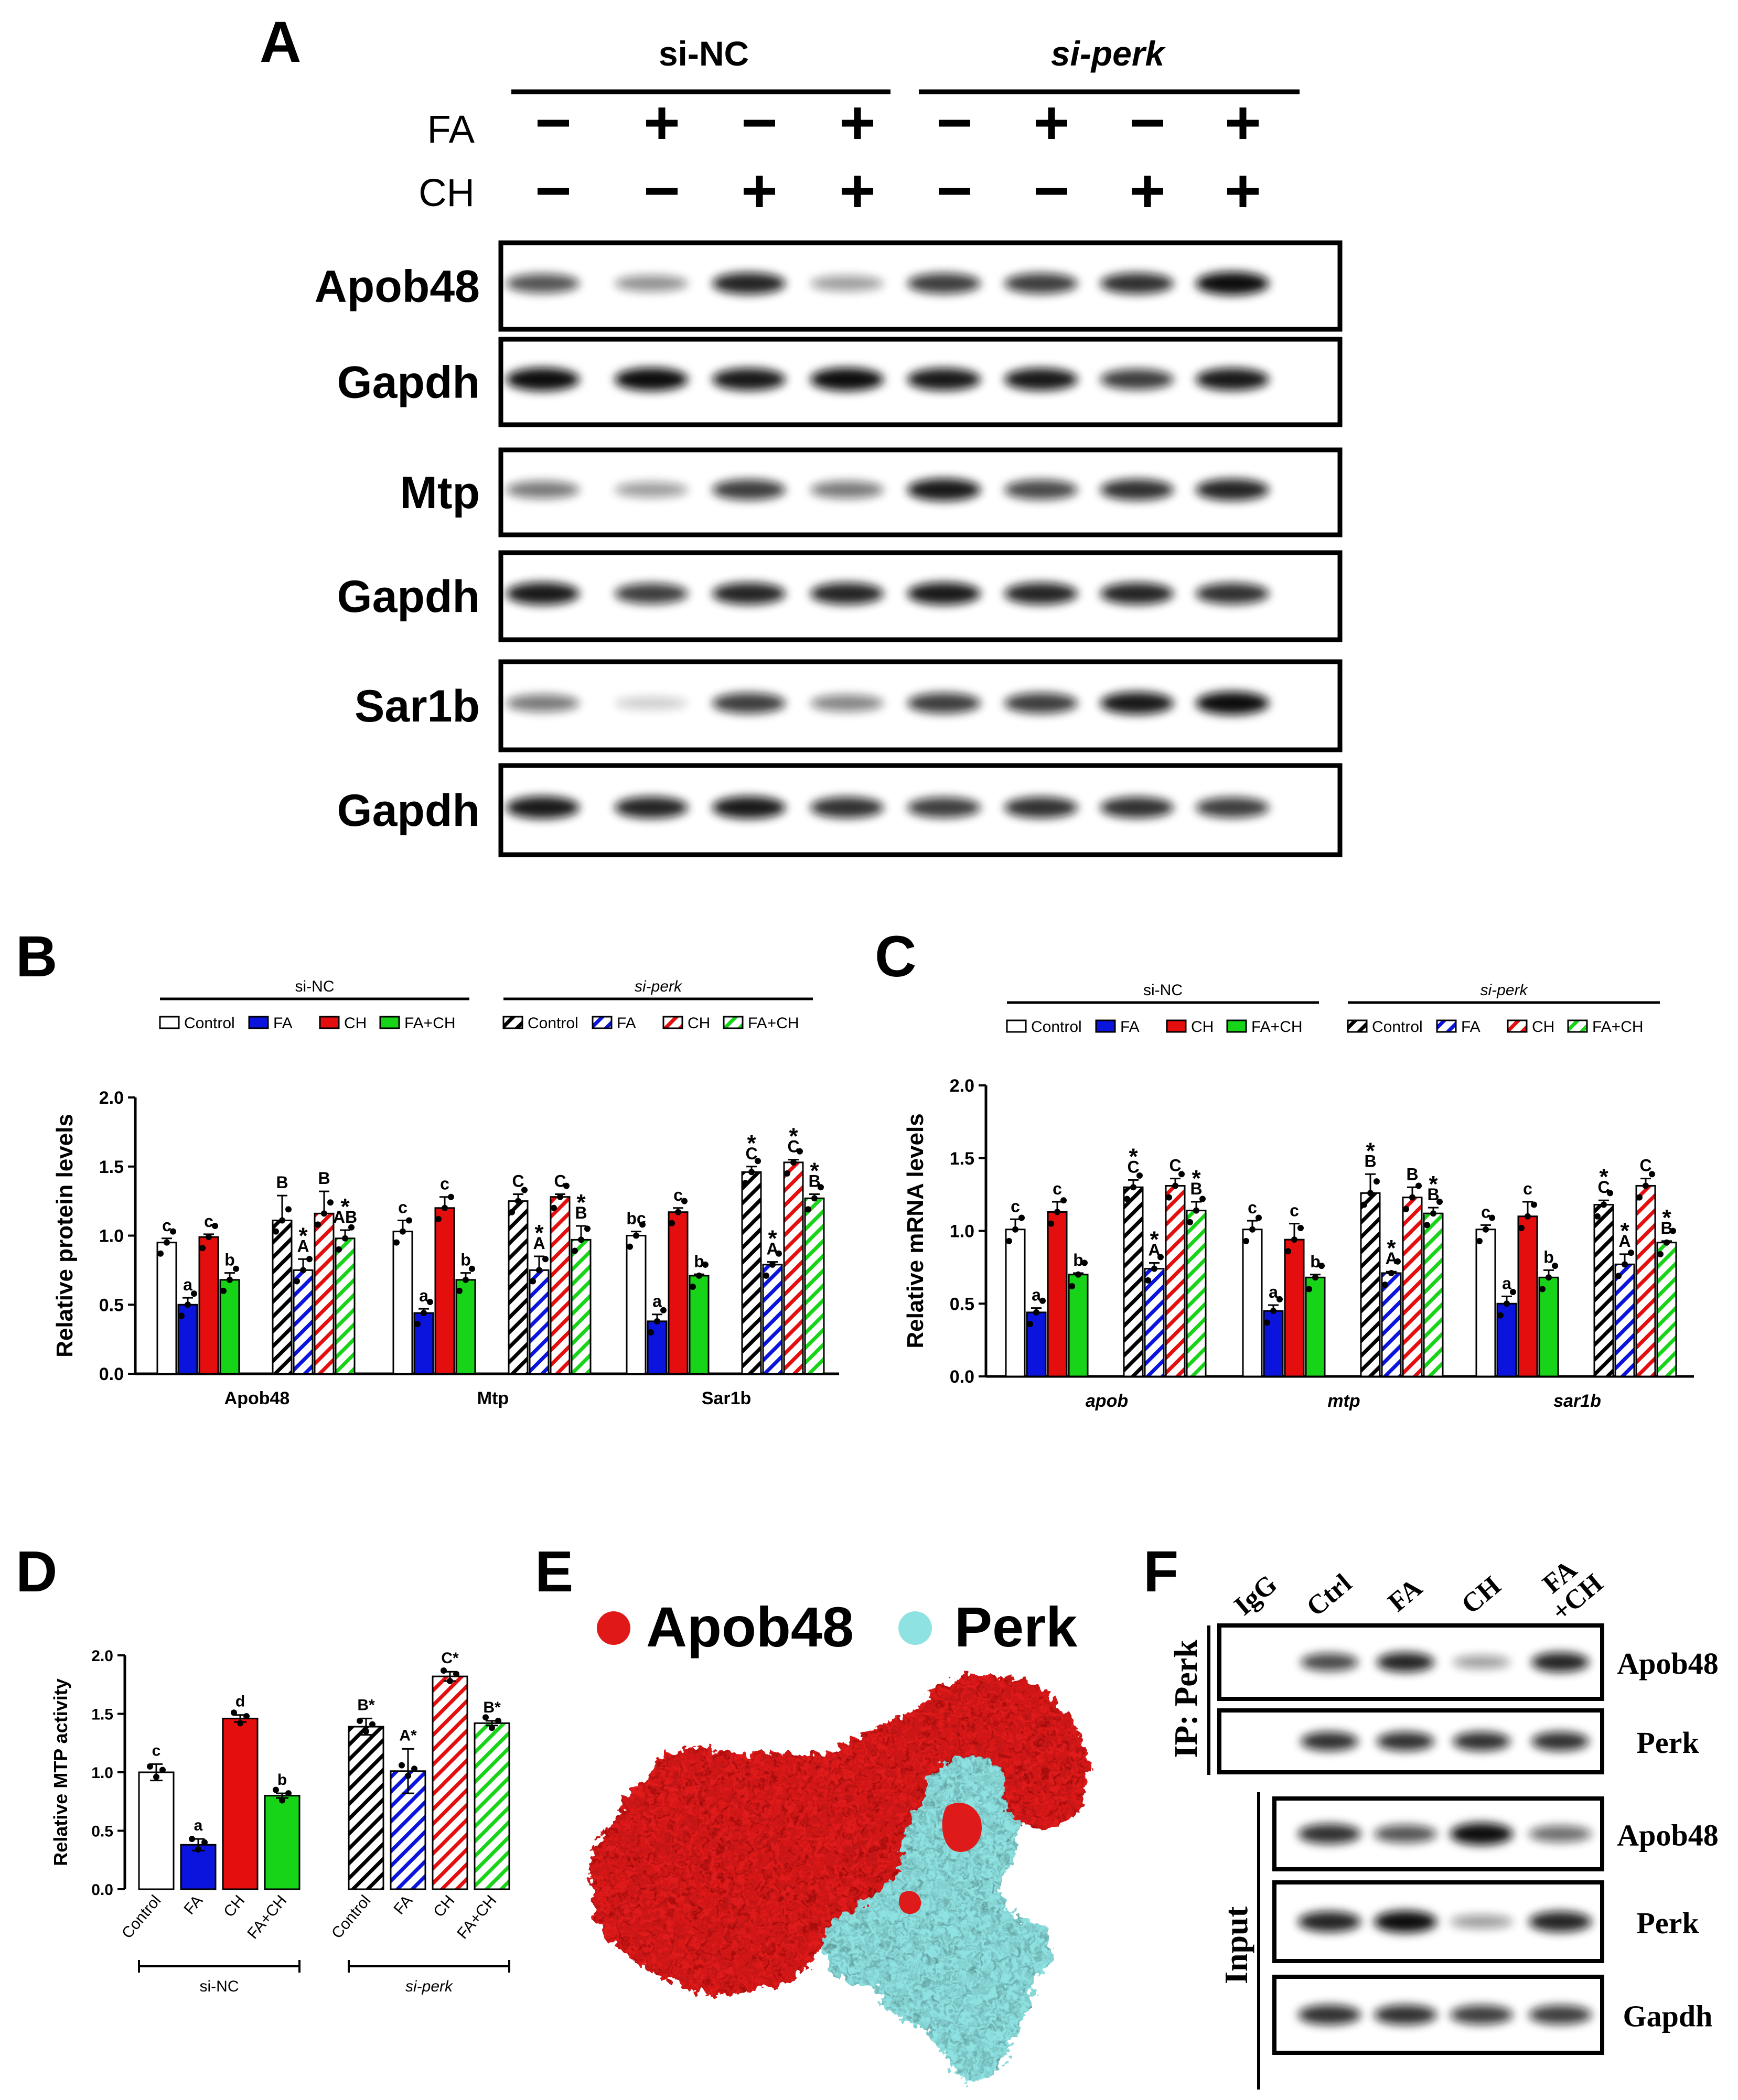 This screenshot has height=2100, width=1738. I want to click on significance-label: A*, so click(408, 1735).